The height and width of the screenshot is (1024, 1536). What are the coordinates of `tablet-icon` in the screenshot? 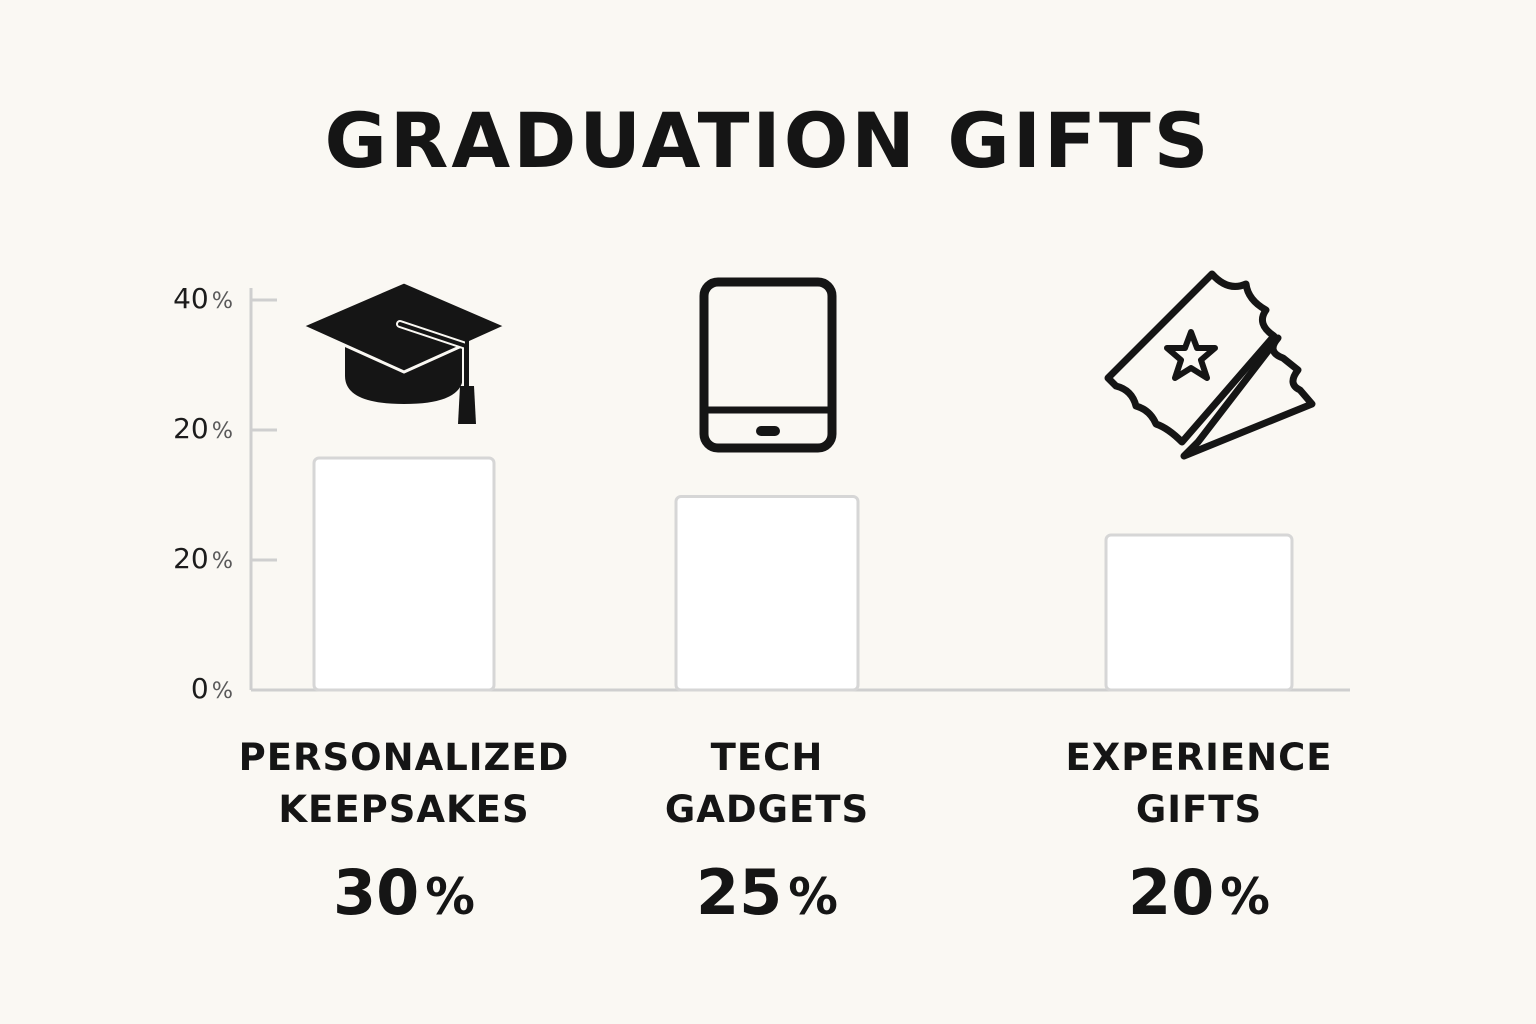 It's located at (768, 365).